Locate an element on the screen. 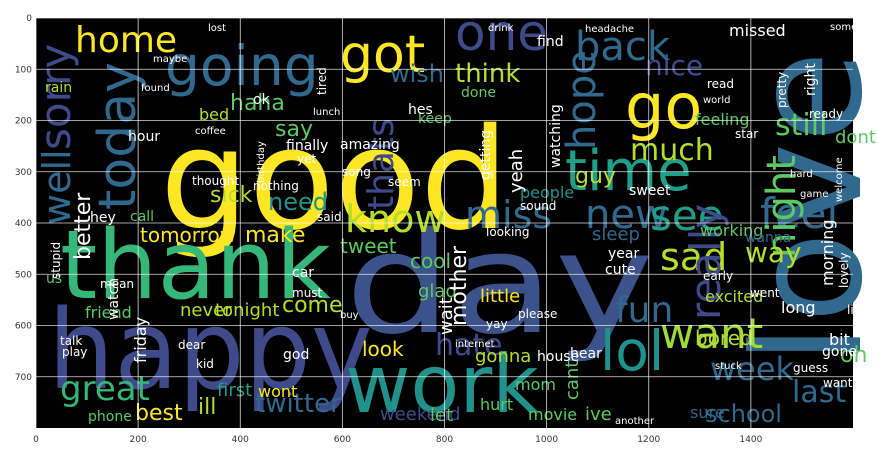 The height and width of the screenshot is (453, 877). word-friend: friend is located at coordinates (108, 312).